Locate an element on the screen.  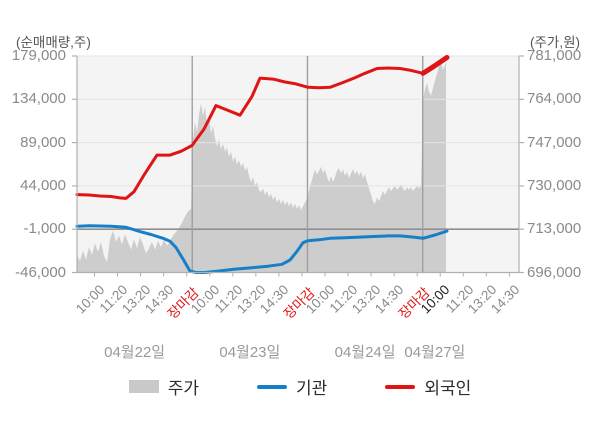
right-axis-title: (주가,원) is located at coordinates (554, 42).